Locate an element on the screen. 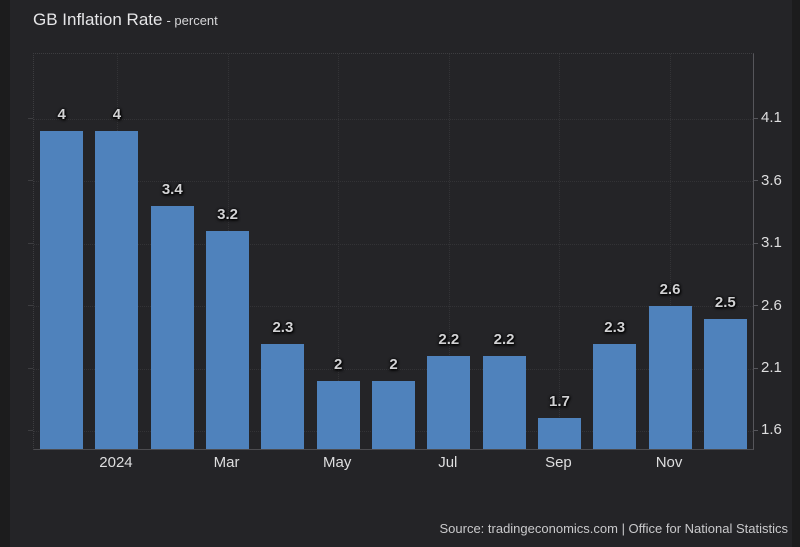 This screenshot has height=547, width=800. bar-value-label: 3.4 is located at coordinates (172, 190).